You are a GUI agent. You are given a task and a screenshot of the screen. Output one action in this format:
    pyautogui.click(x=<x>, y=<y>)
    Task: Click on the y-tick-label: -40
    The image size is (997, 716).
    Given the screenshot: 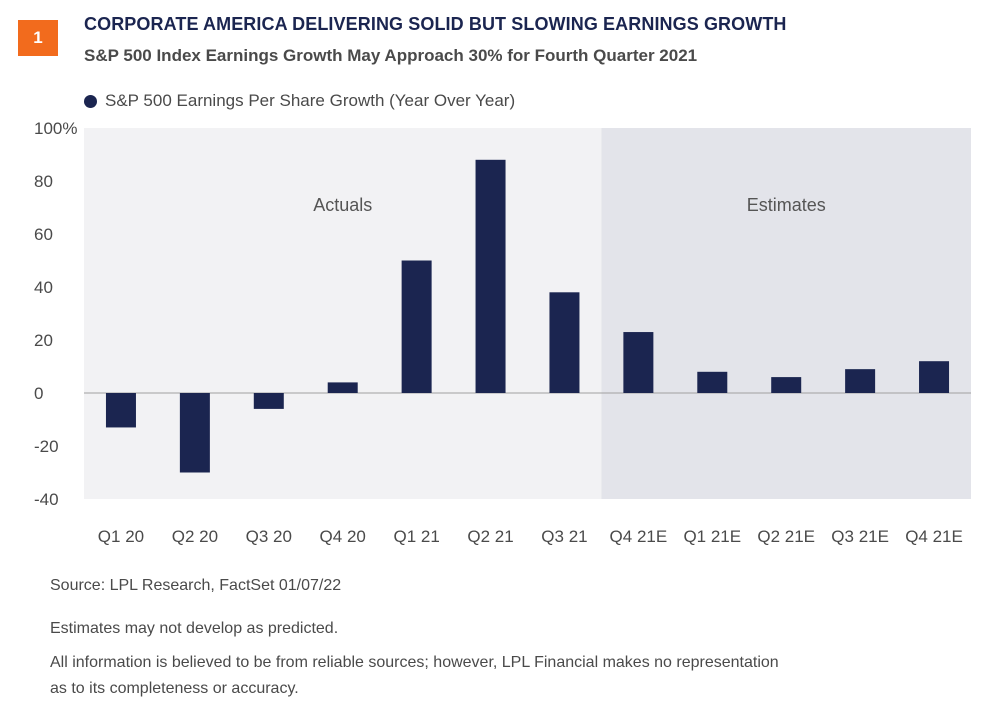 What is the action you would take?
    pyautogui.click(x=46, y=499)
    